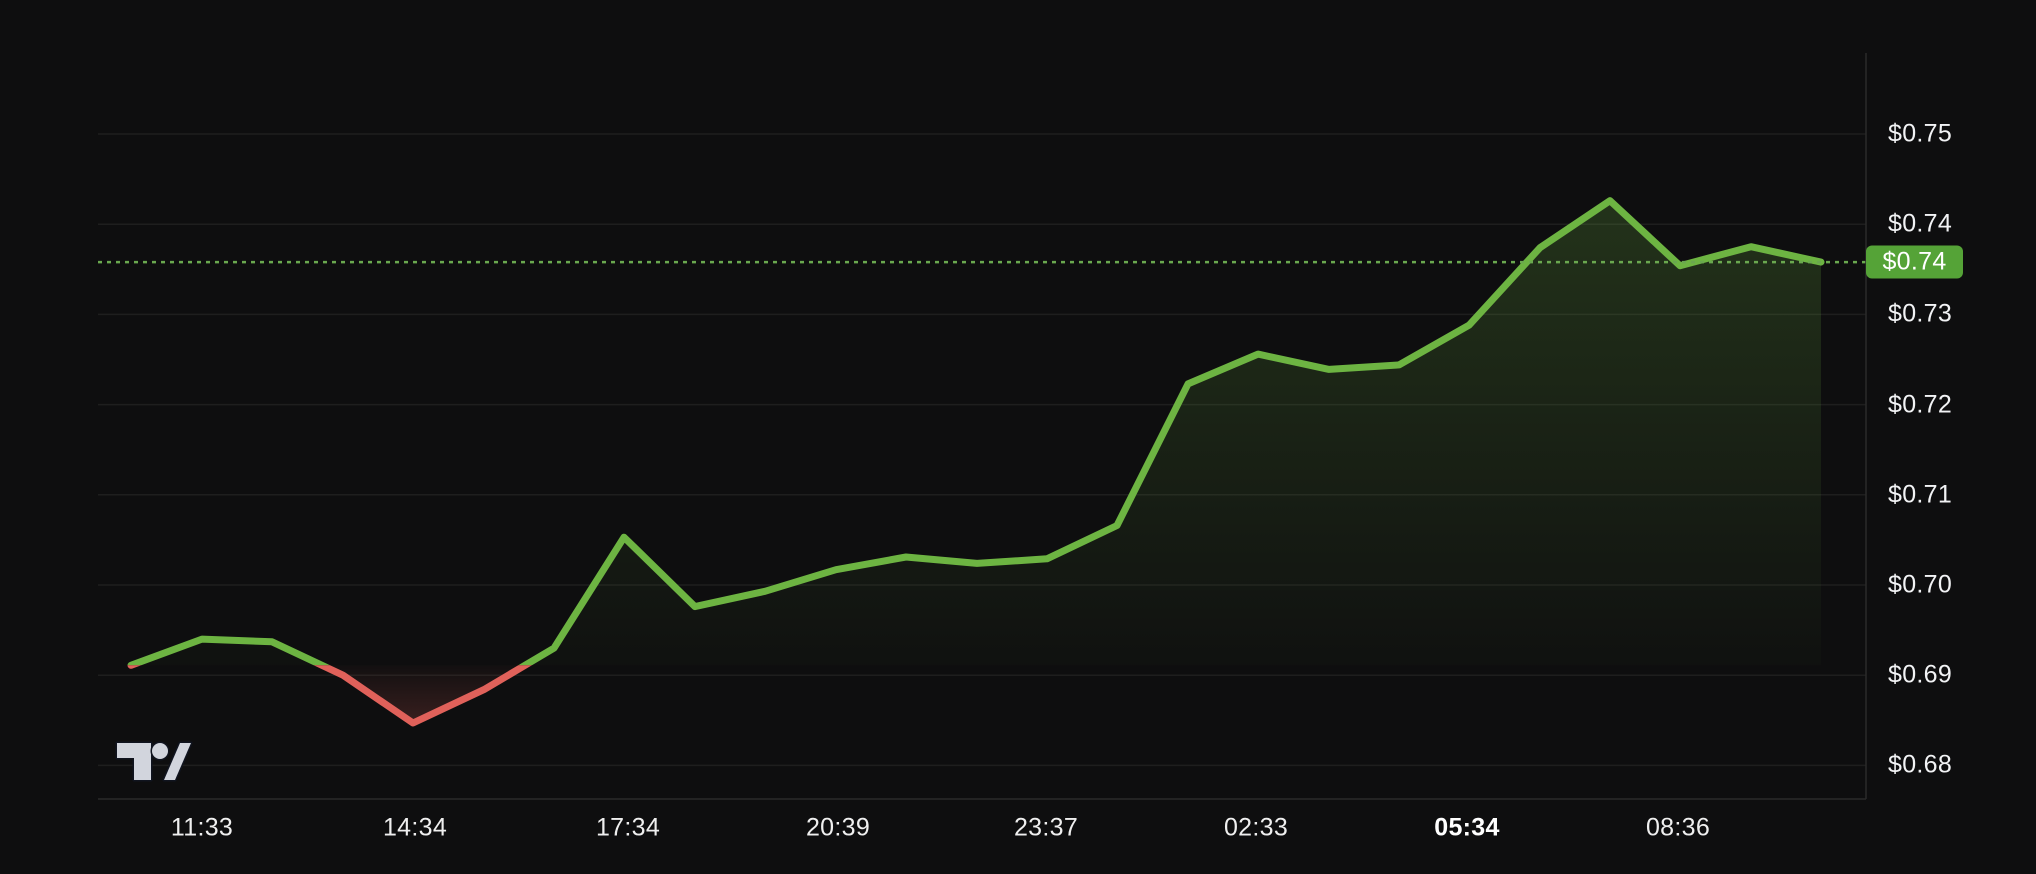 The height and width of the screenshot is (874, 2036). What do you see at coordinates (415, 827) in the screenshot?
I see `time-axis-label: 14:34` at bounding box center [415, 827].